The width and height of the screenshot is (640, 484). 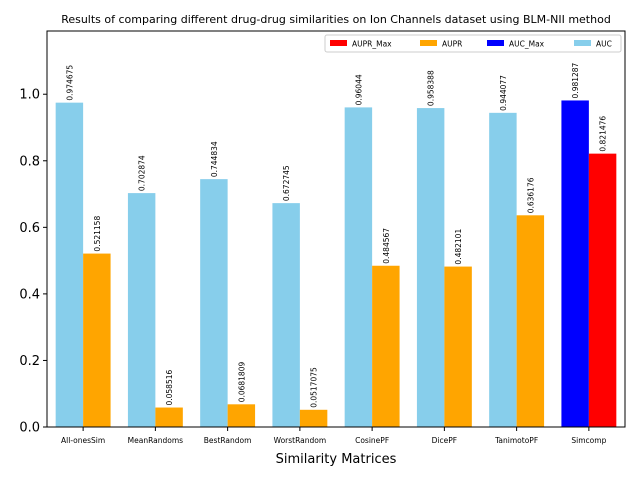 I want to click on value-label-auc-worstrandom: 0.672745, so click(x=286, y=183).